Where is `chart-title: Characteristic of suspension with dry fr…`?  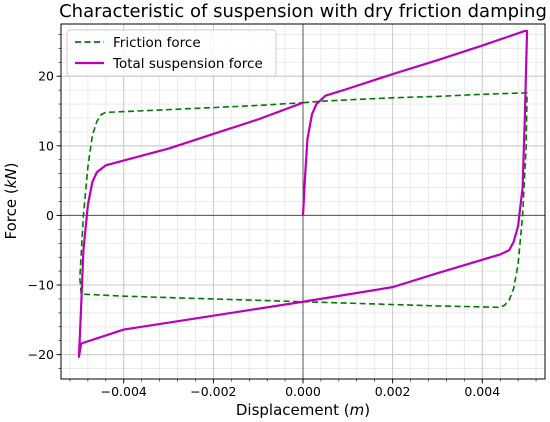
chart-title: Characteristic of suspension with dry fr… is located at coordinates (303, 11).